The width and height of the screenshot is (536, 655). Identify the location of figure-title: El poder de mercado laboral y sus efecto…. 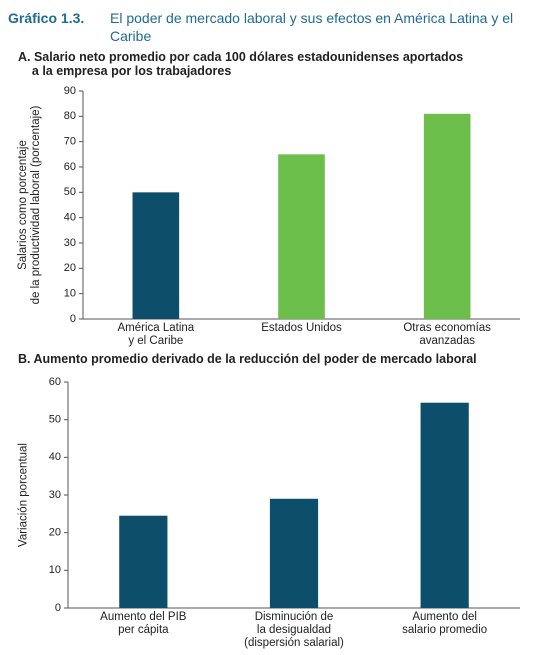
(312, 27).